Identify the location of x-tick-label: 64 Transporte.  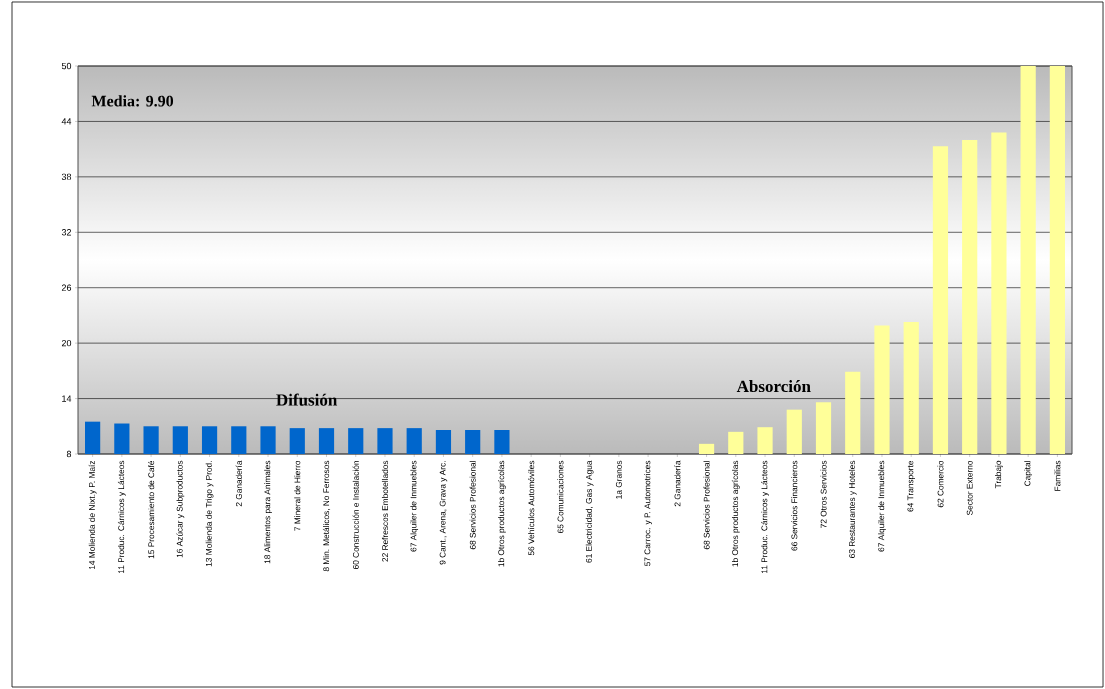
(911, 486).